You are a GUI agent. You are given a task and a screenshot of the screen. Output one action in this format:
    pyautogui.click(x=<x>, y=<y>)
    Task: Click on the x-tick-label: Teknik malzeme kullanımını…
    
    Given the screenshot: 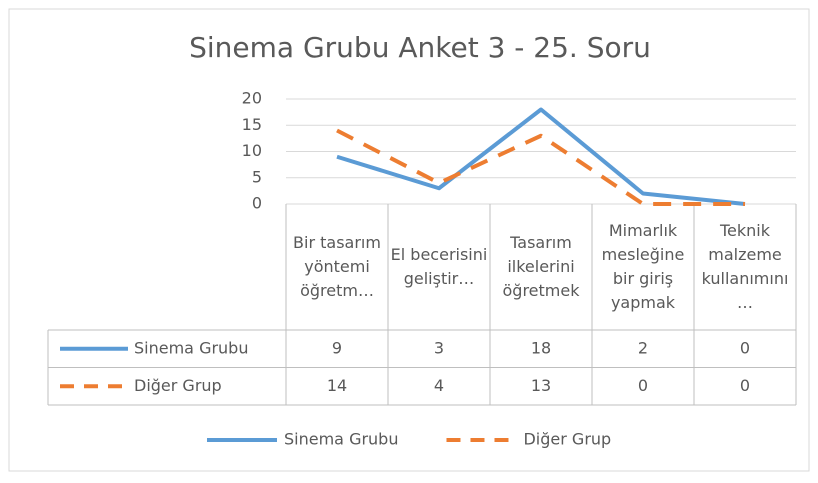 What is the action you would take?
    pyautogui.click(x=745, y=266)
    